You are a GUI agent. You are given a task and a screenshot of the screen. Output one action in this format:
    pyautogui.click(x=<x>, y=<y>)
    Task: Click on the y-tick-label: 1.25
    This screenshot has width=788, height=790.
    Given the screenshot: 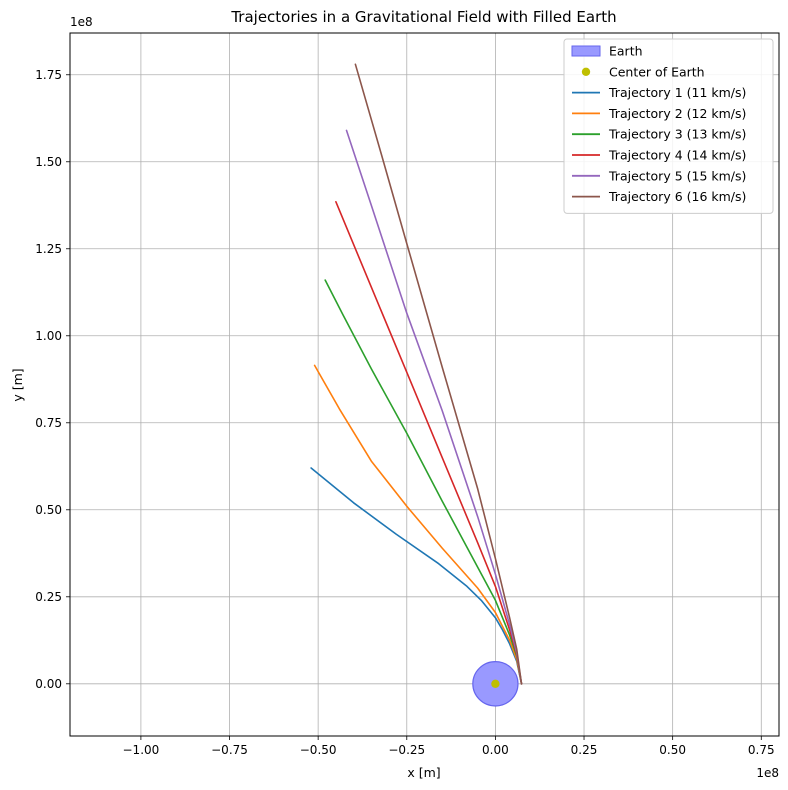 What is the action you would take?
    pyautogui.click(x=48, y=249)
    